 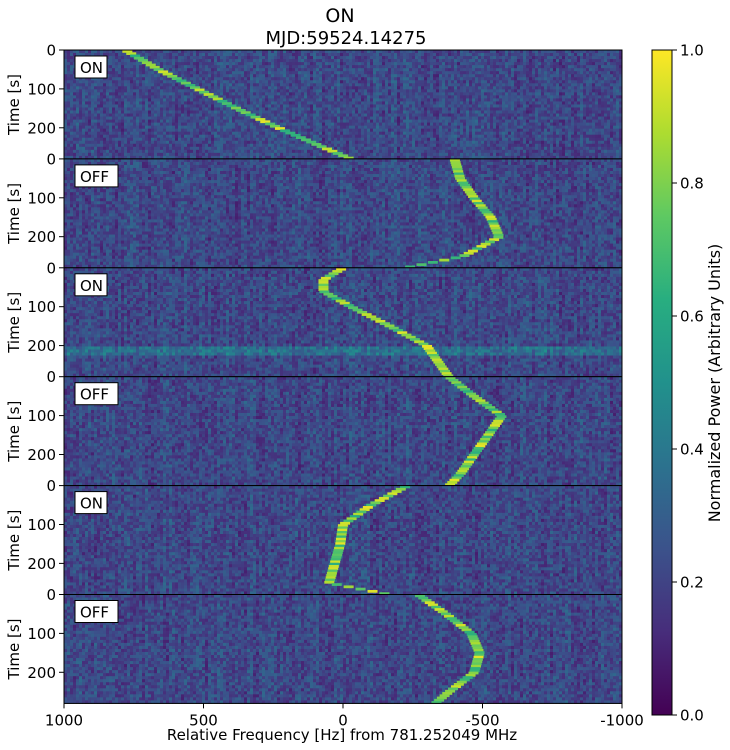 What do you see at coordinates (203, 720) in the screenshot?
I see `x-tick-label: 500` at bounding box center [203, 720].